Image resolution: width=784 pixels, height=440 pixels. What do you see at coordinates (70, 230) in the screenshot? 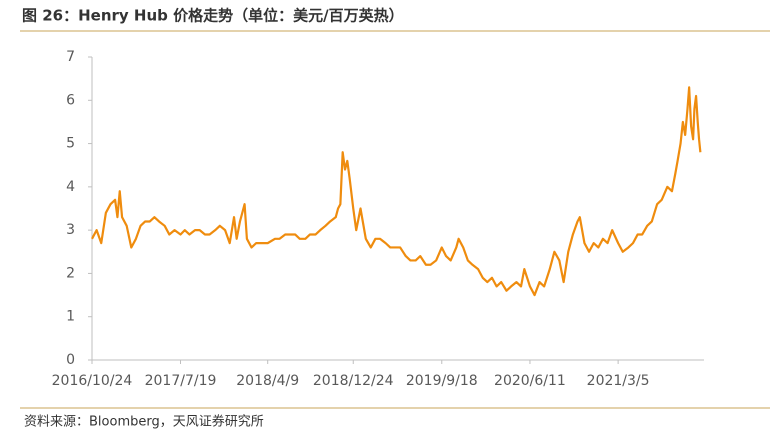
I see `y-tick-label: 3` at bounding box center [70, 230].